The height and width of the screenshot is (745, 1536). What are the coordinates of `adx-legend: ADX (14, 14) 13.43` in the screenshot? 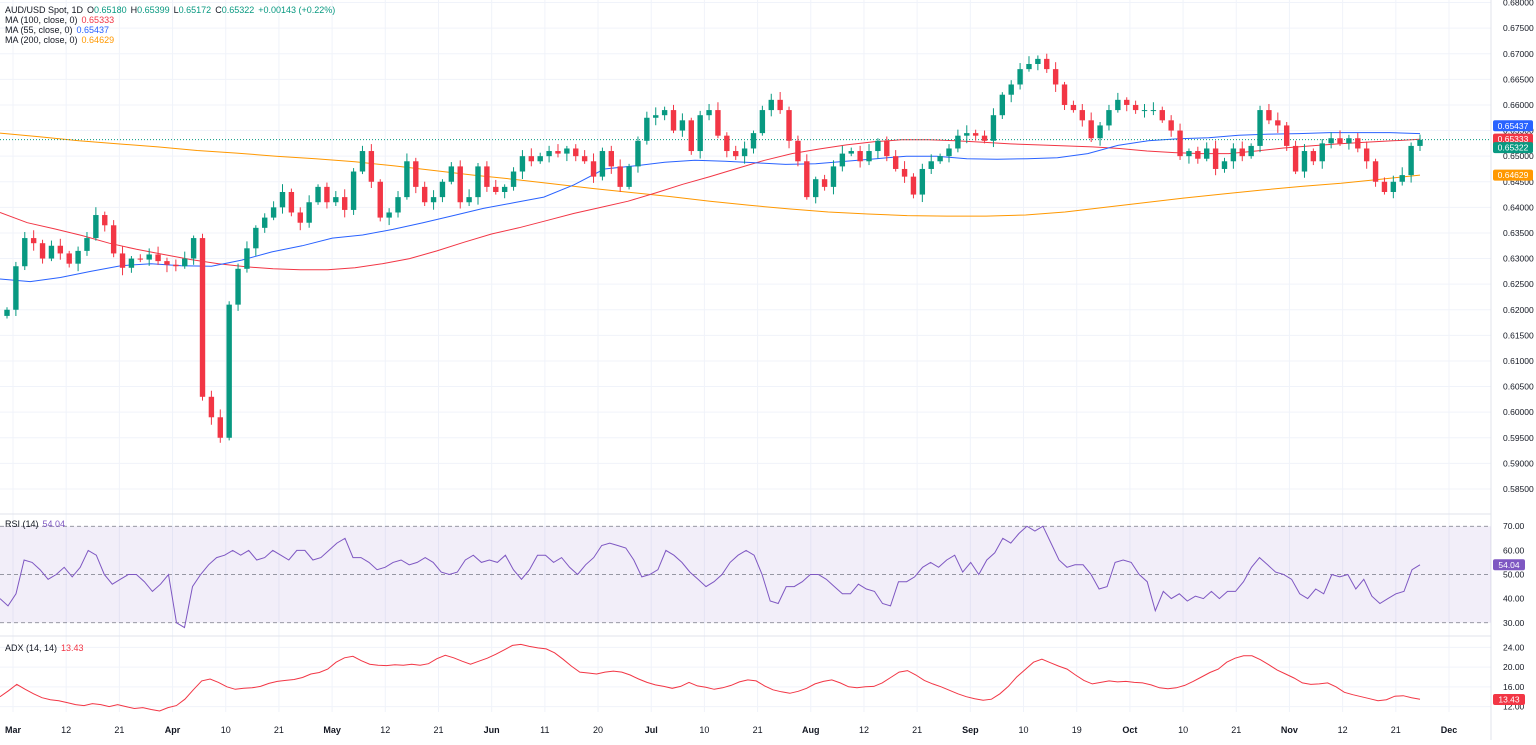 It's located at (46, 648).